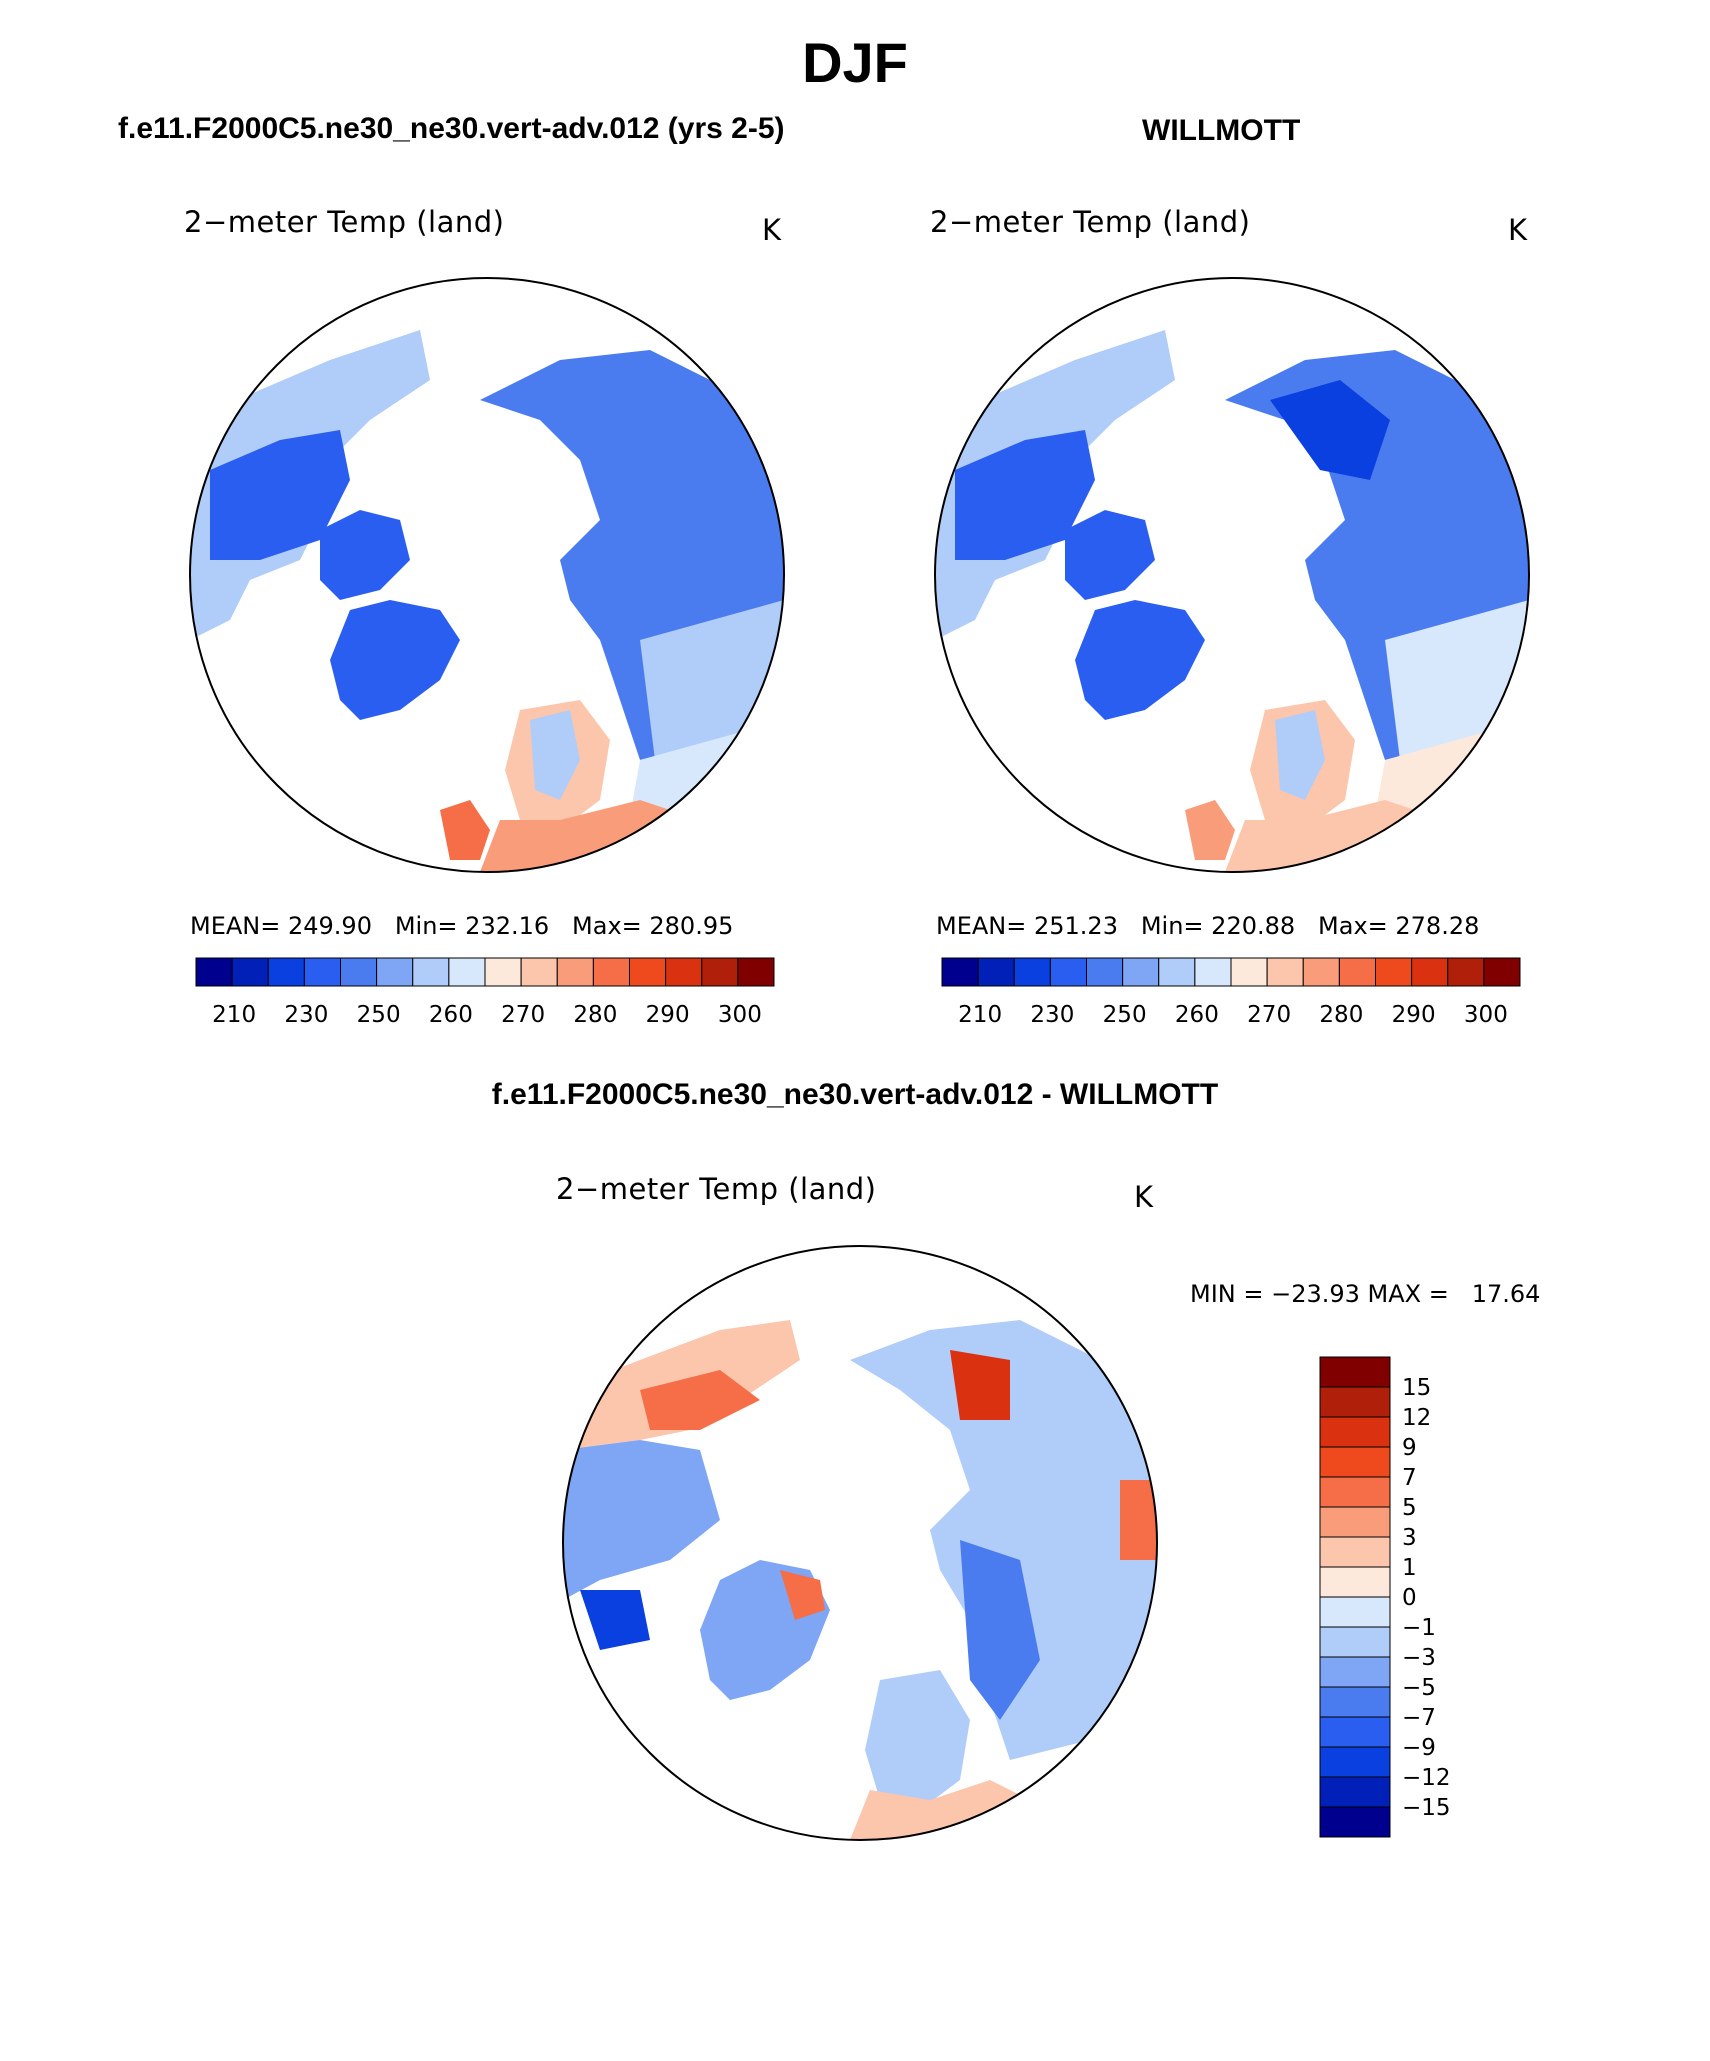  I want to click on diff-north-america, so click(1003, 1540).